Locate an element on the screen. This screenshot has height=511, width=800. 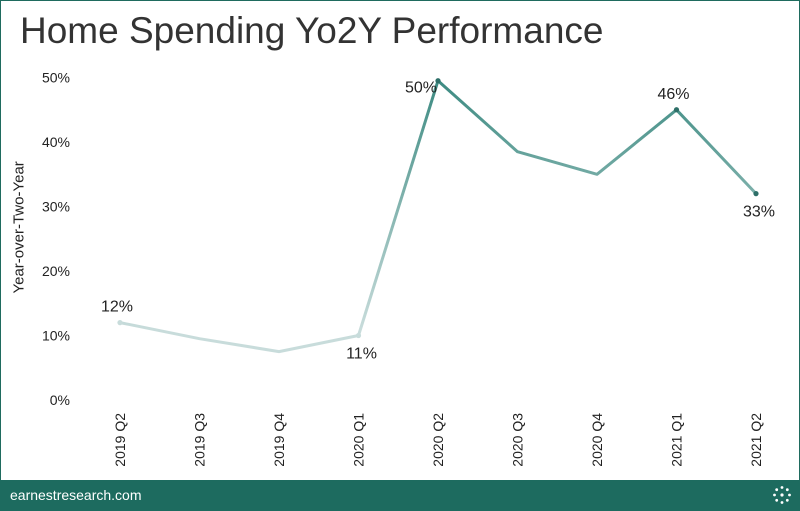
x-tick-label: 2020 Q2 is located at coordinates (438, 440).